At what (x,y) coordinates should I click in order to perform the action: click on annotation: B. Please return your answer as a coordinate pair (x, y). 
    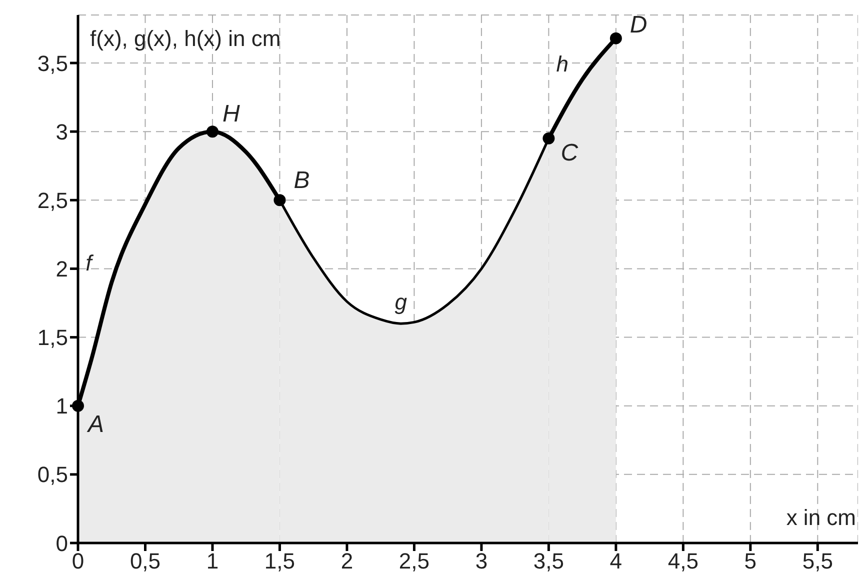
    Looking at the image, I should click on (302, 180).